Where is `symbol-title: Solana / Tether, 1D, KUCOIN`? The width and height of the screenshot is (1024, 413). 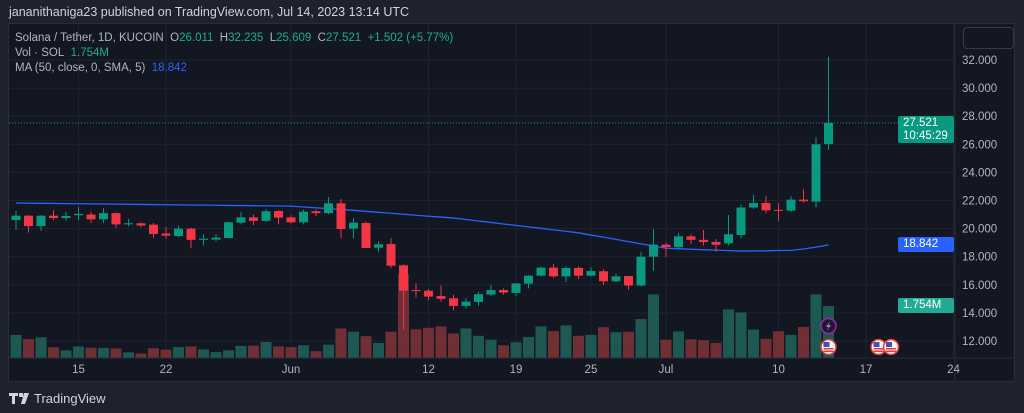 symbol-title: Solana / Tether, 1D, KUCOIN is located at coordinates (89, 38).